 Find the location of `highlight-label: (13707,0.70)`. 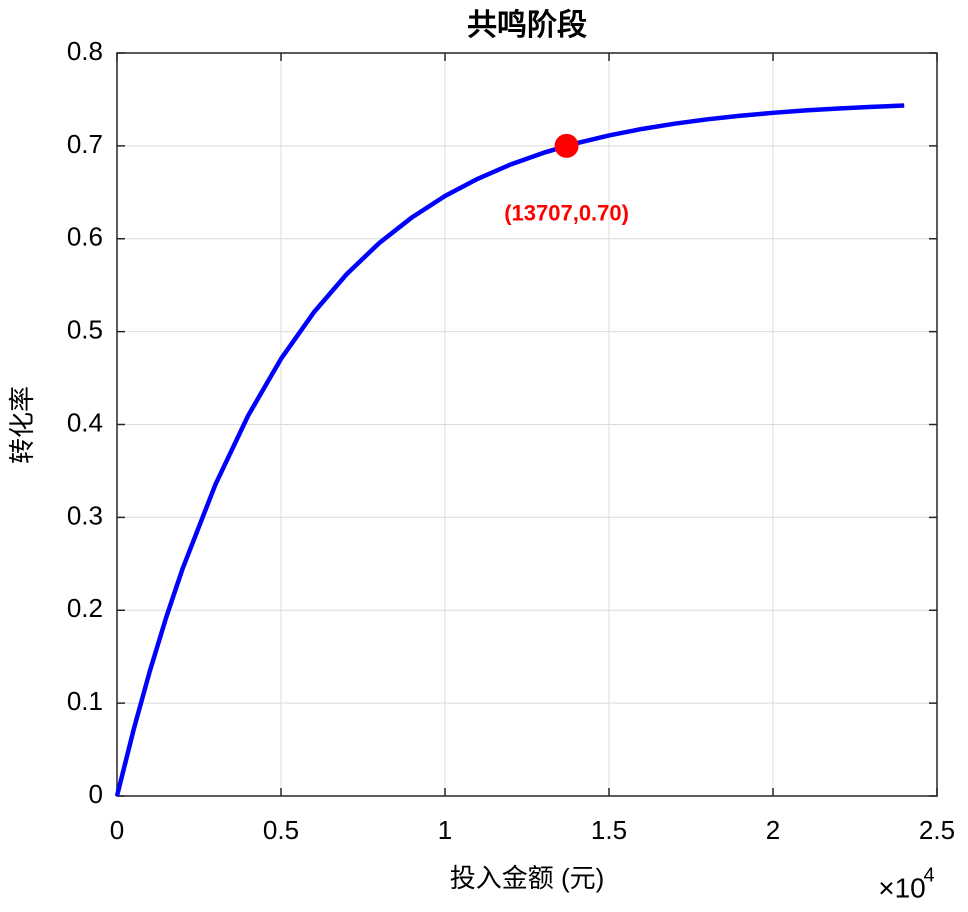

highlight-label: (13707,0.70) is located at coordinates (566, 213).